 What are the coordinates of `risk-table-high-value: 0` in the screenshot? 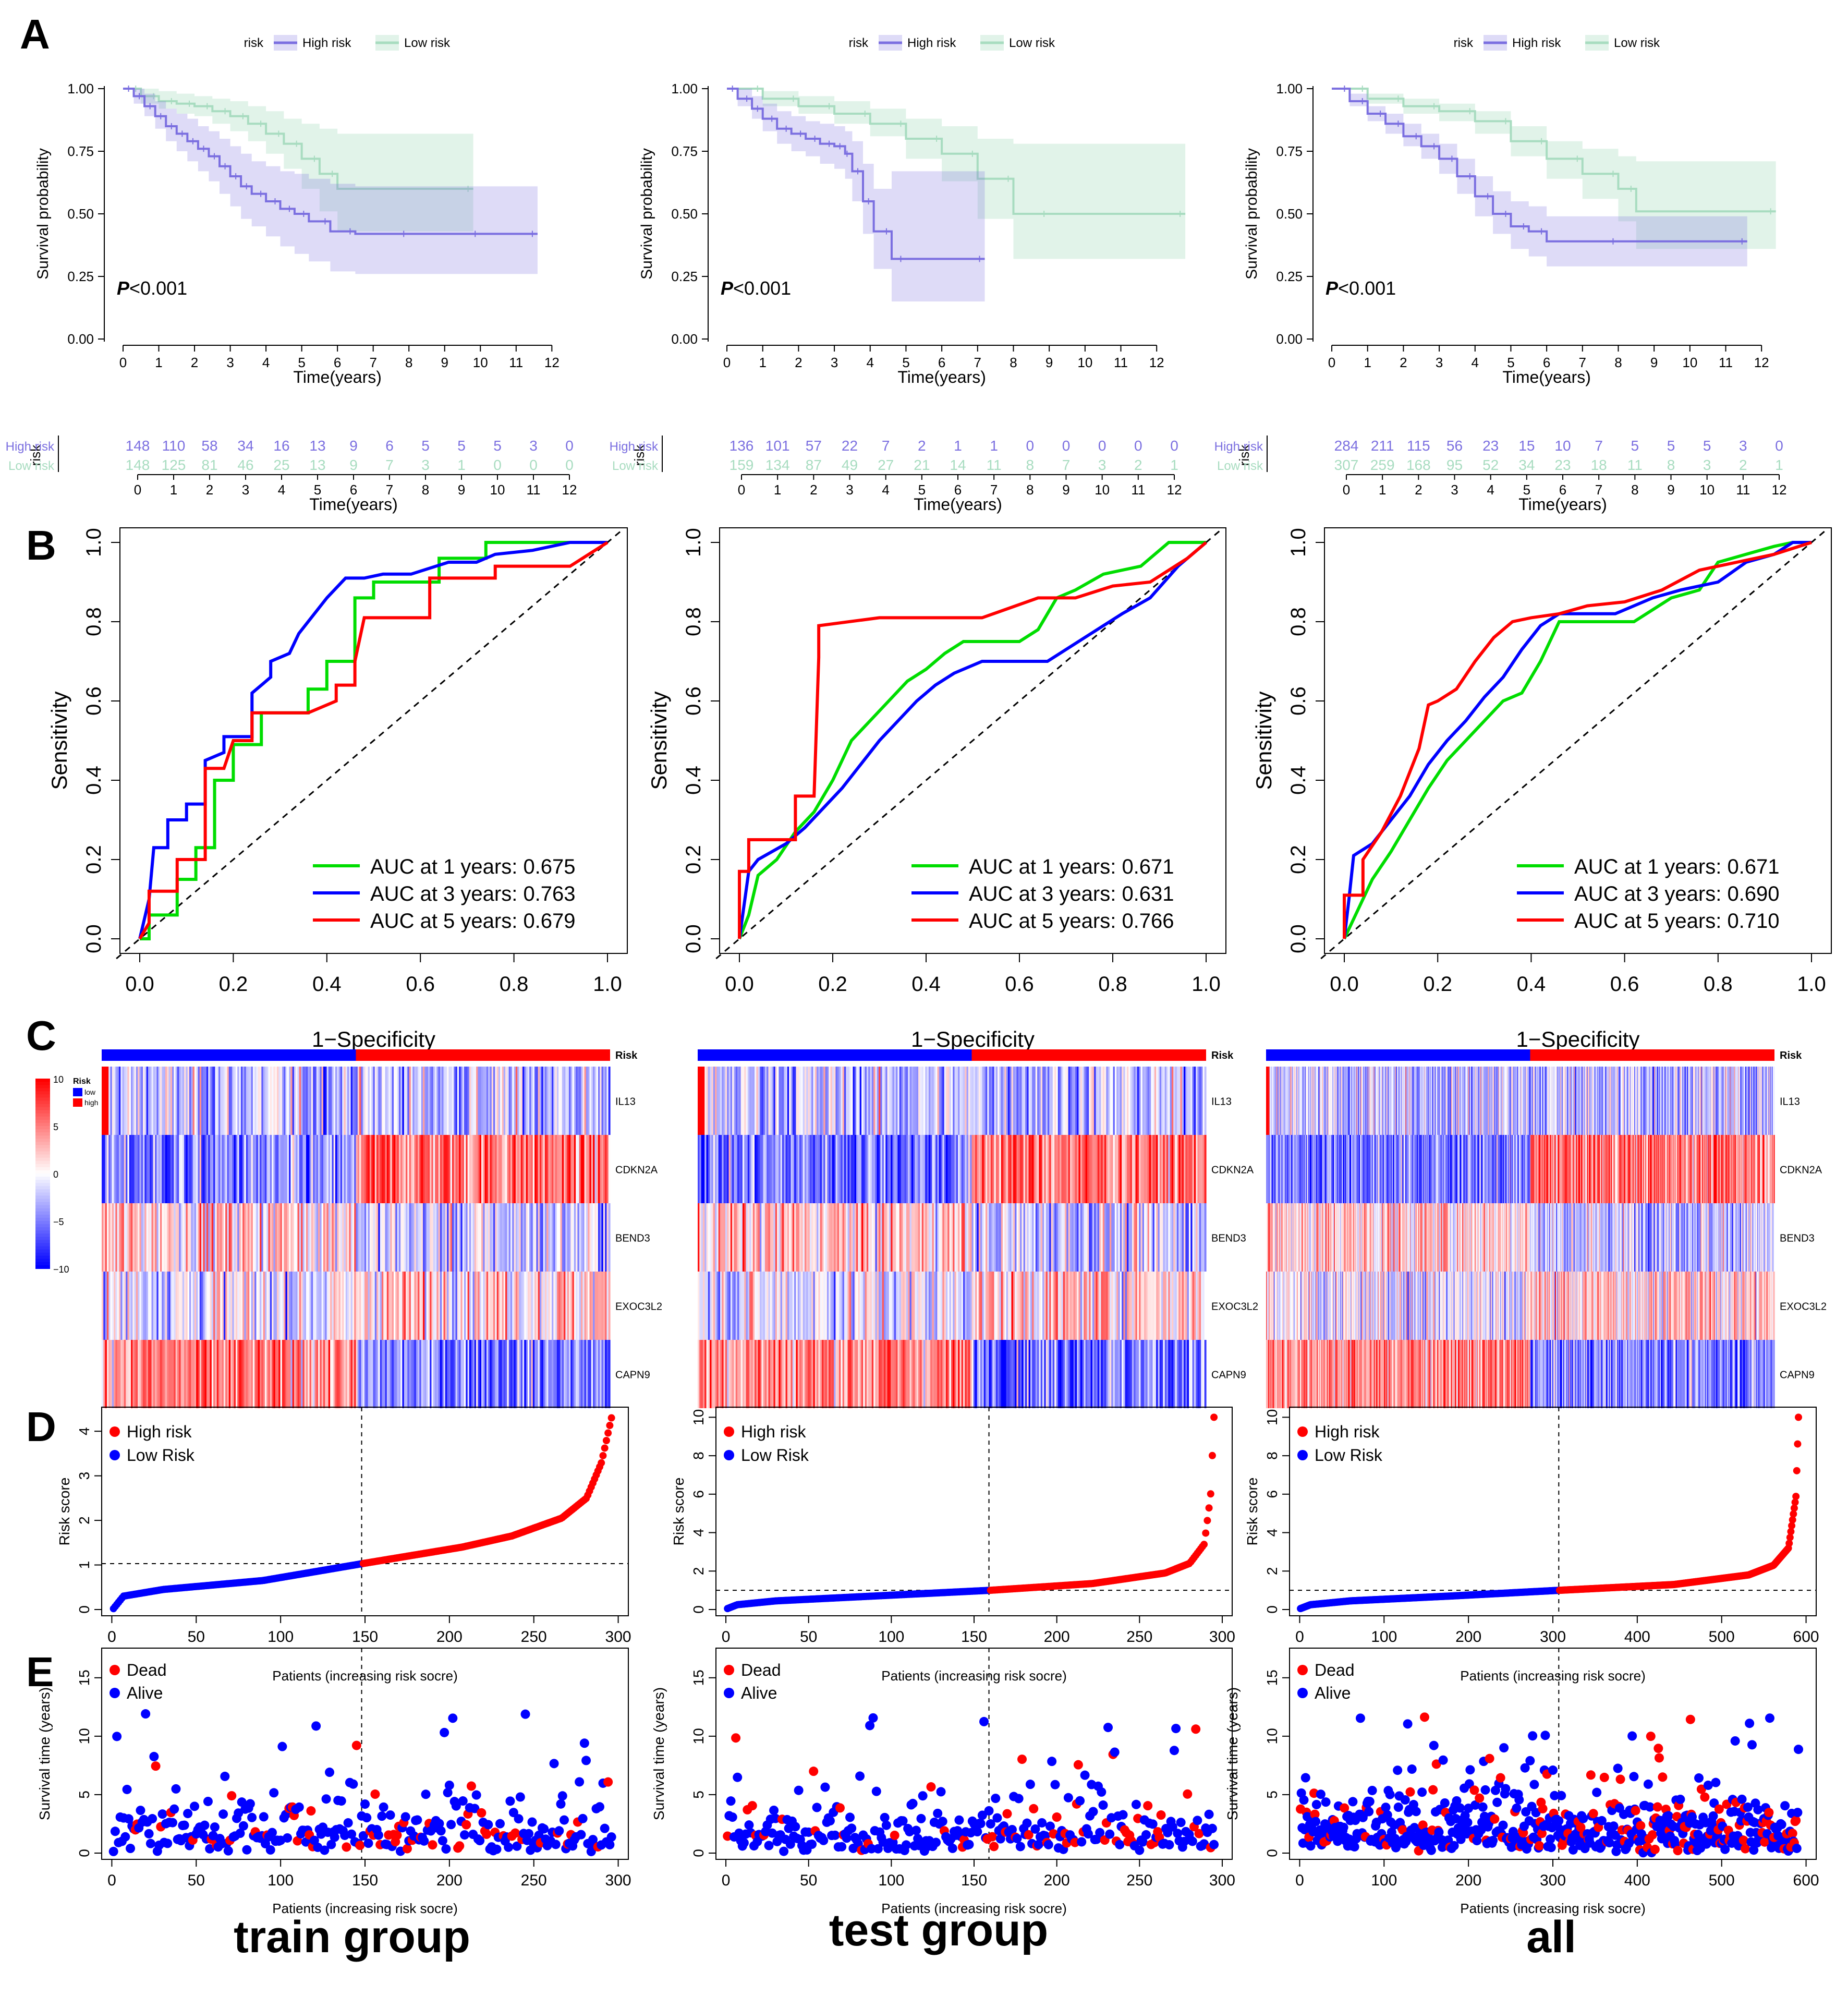 It's located at (1030, 446).